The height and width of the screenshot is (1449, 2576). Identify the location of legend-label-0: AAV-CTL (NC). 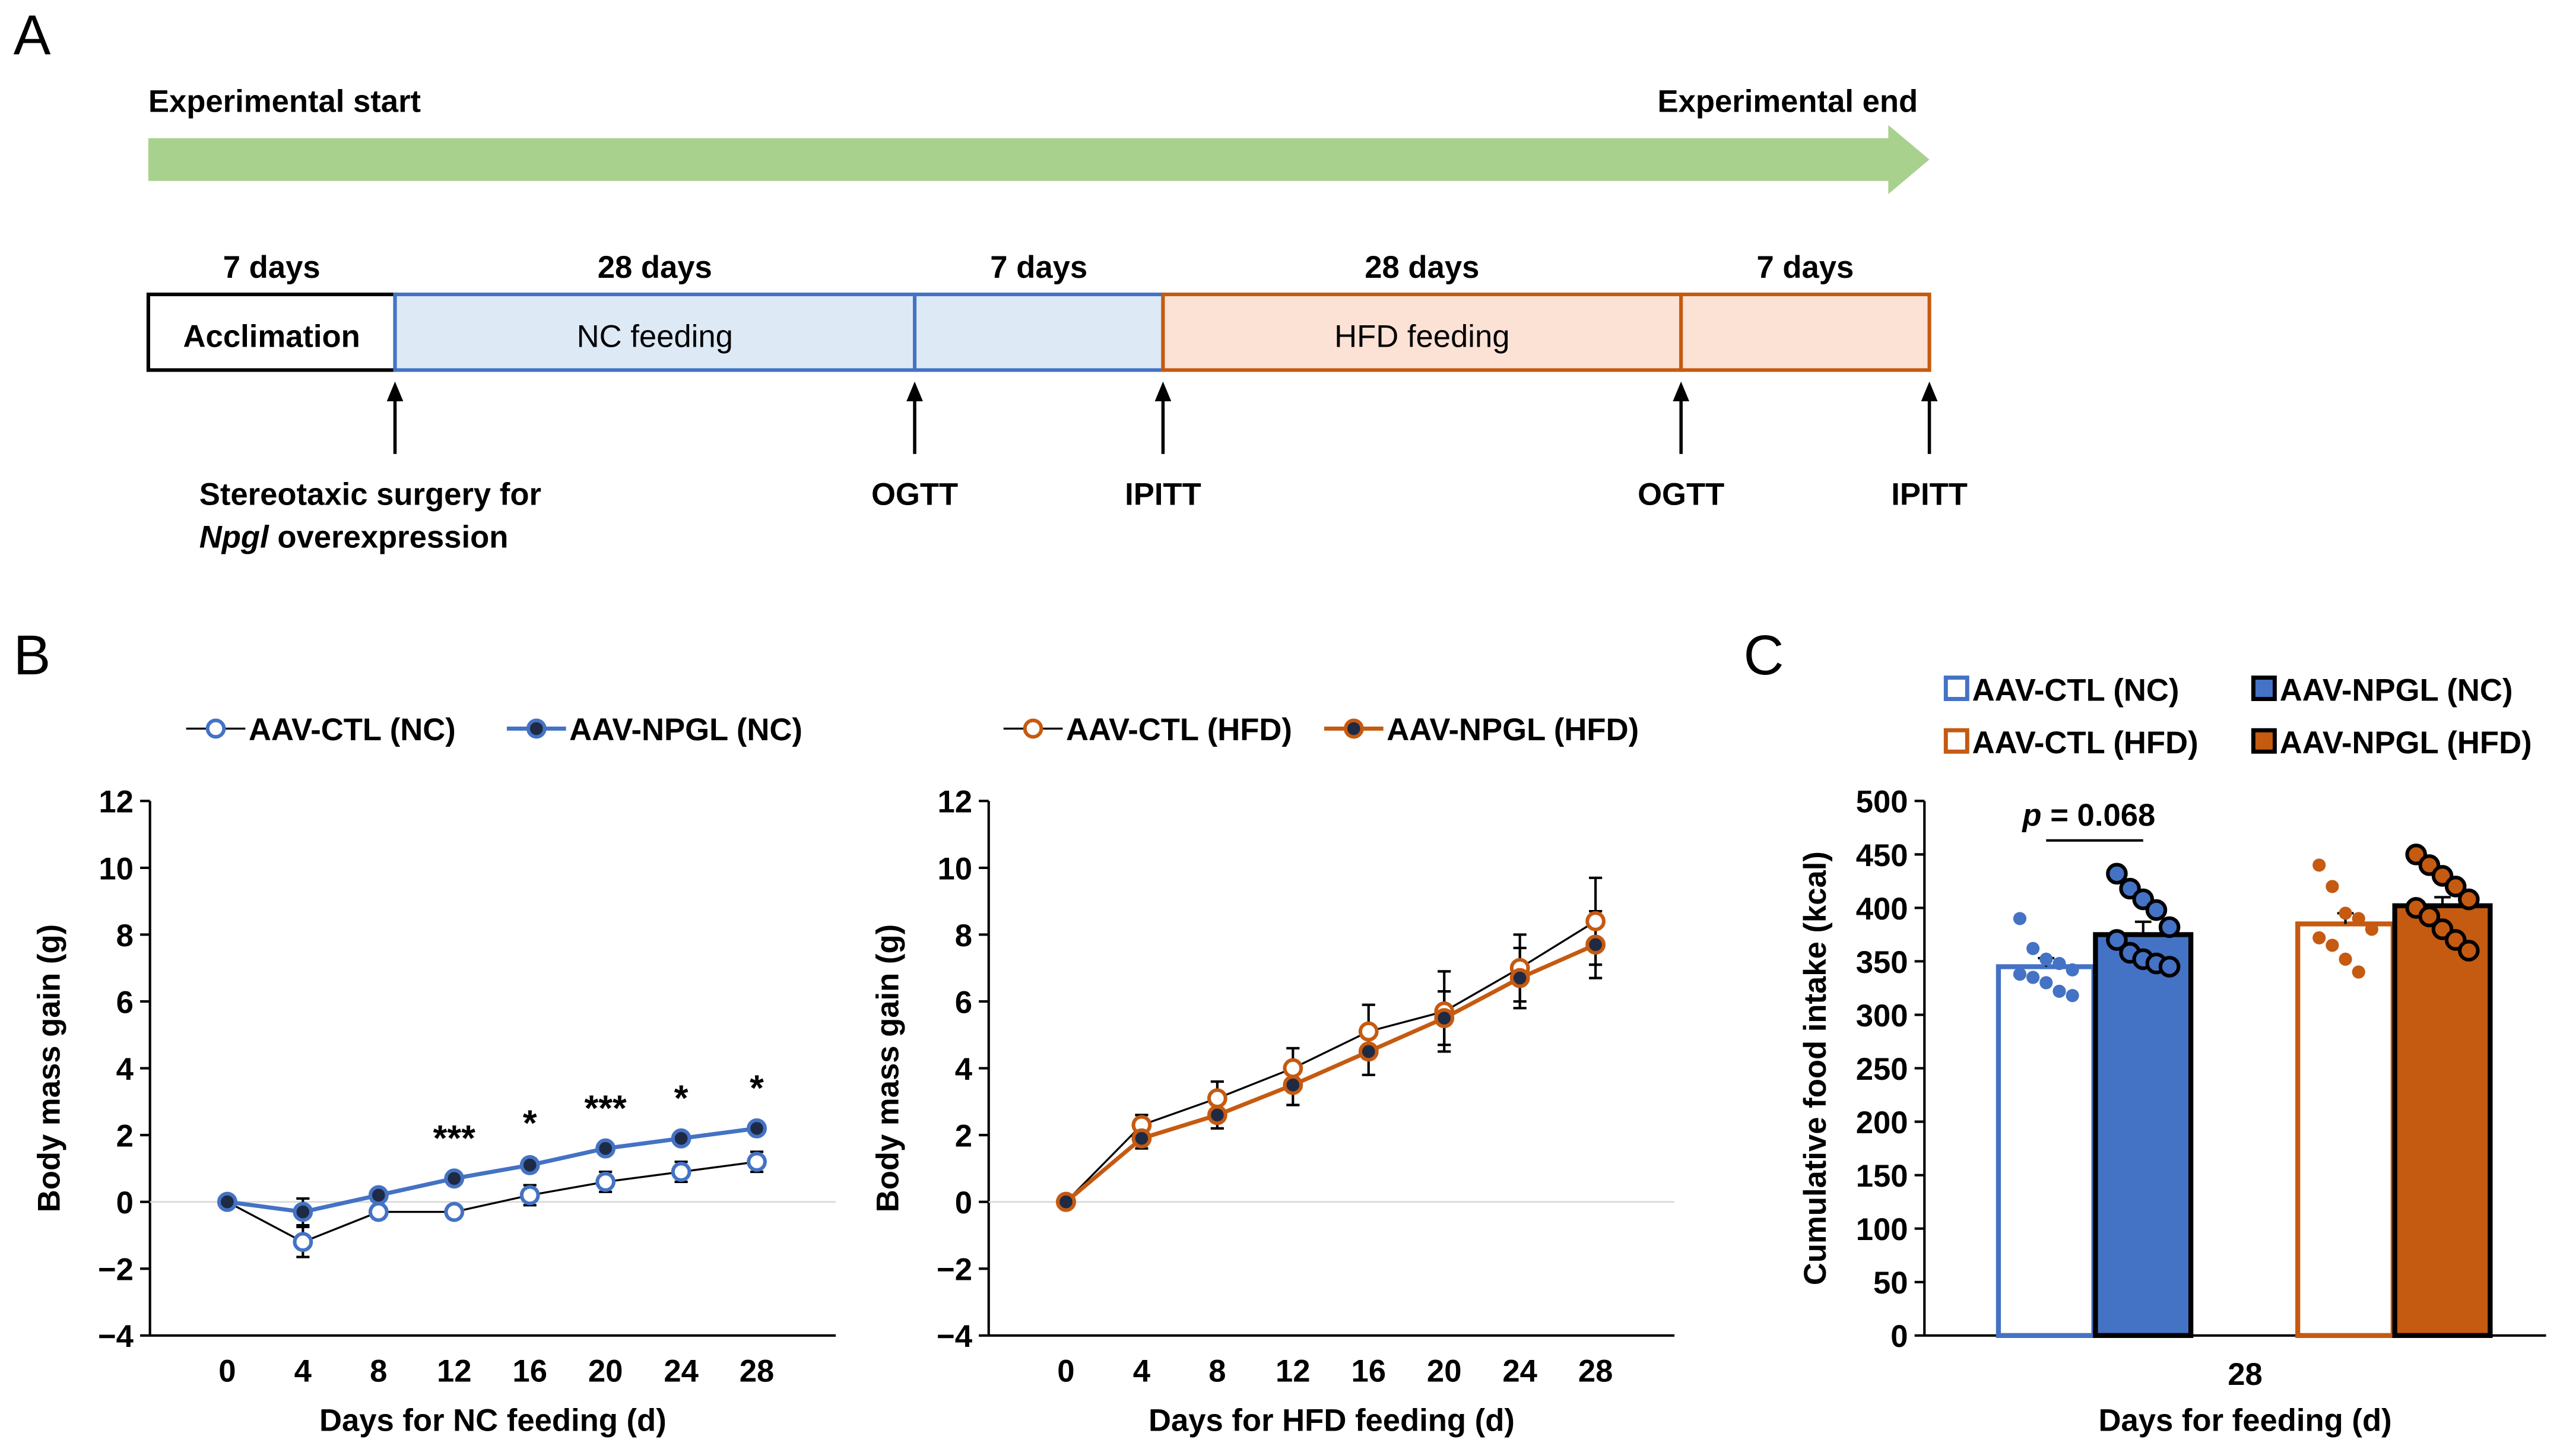
(2076, 691).